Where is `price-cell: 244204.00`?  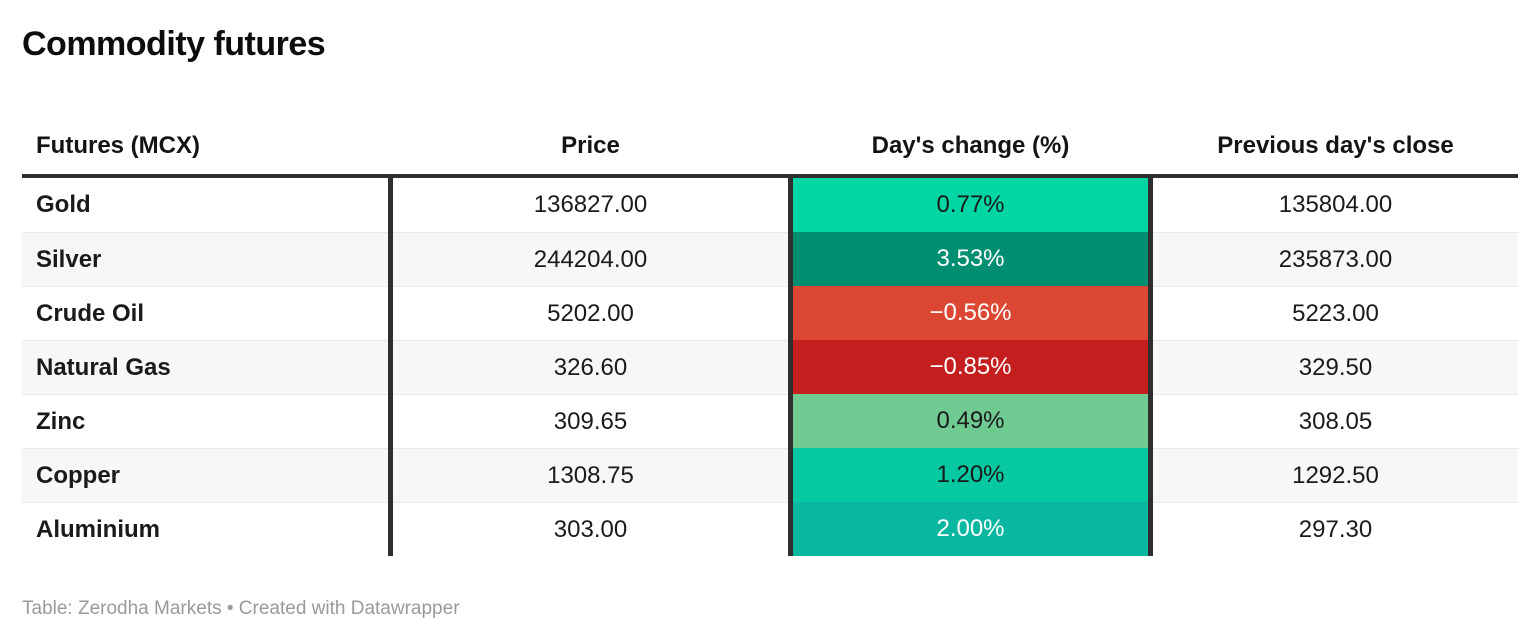 price-cell: 244204.00 is located at coordinates (590, 259).